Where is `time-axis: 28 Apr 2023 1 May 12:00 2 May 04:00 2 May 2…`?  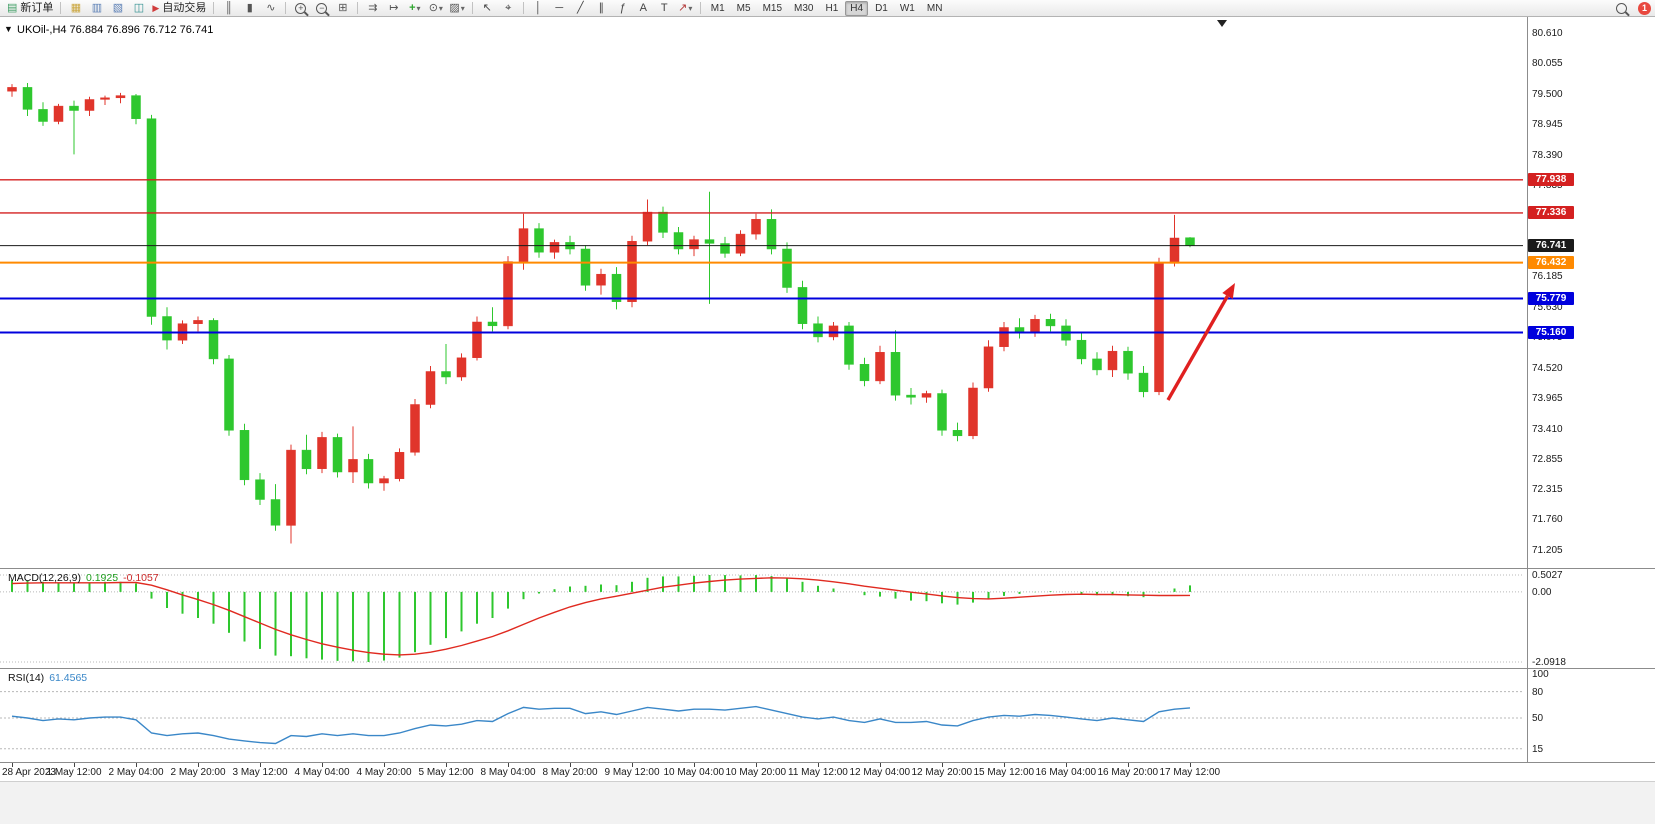 time-axis: 28 Apr 2023 1 May 12:00 2 May 04:00 2 May 2… is located at coordinates (827, 772).